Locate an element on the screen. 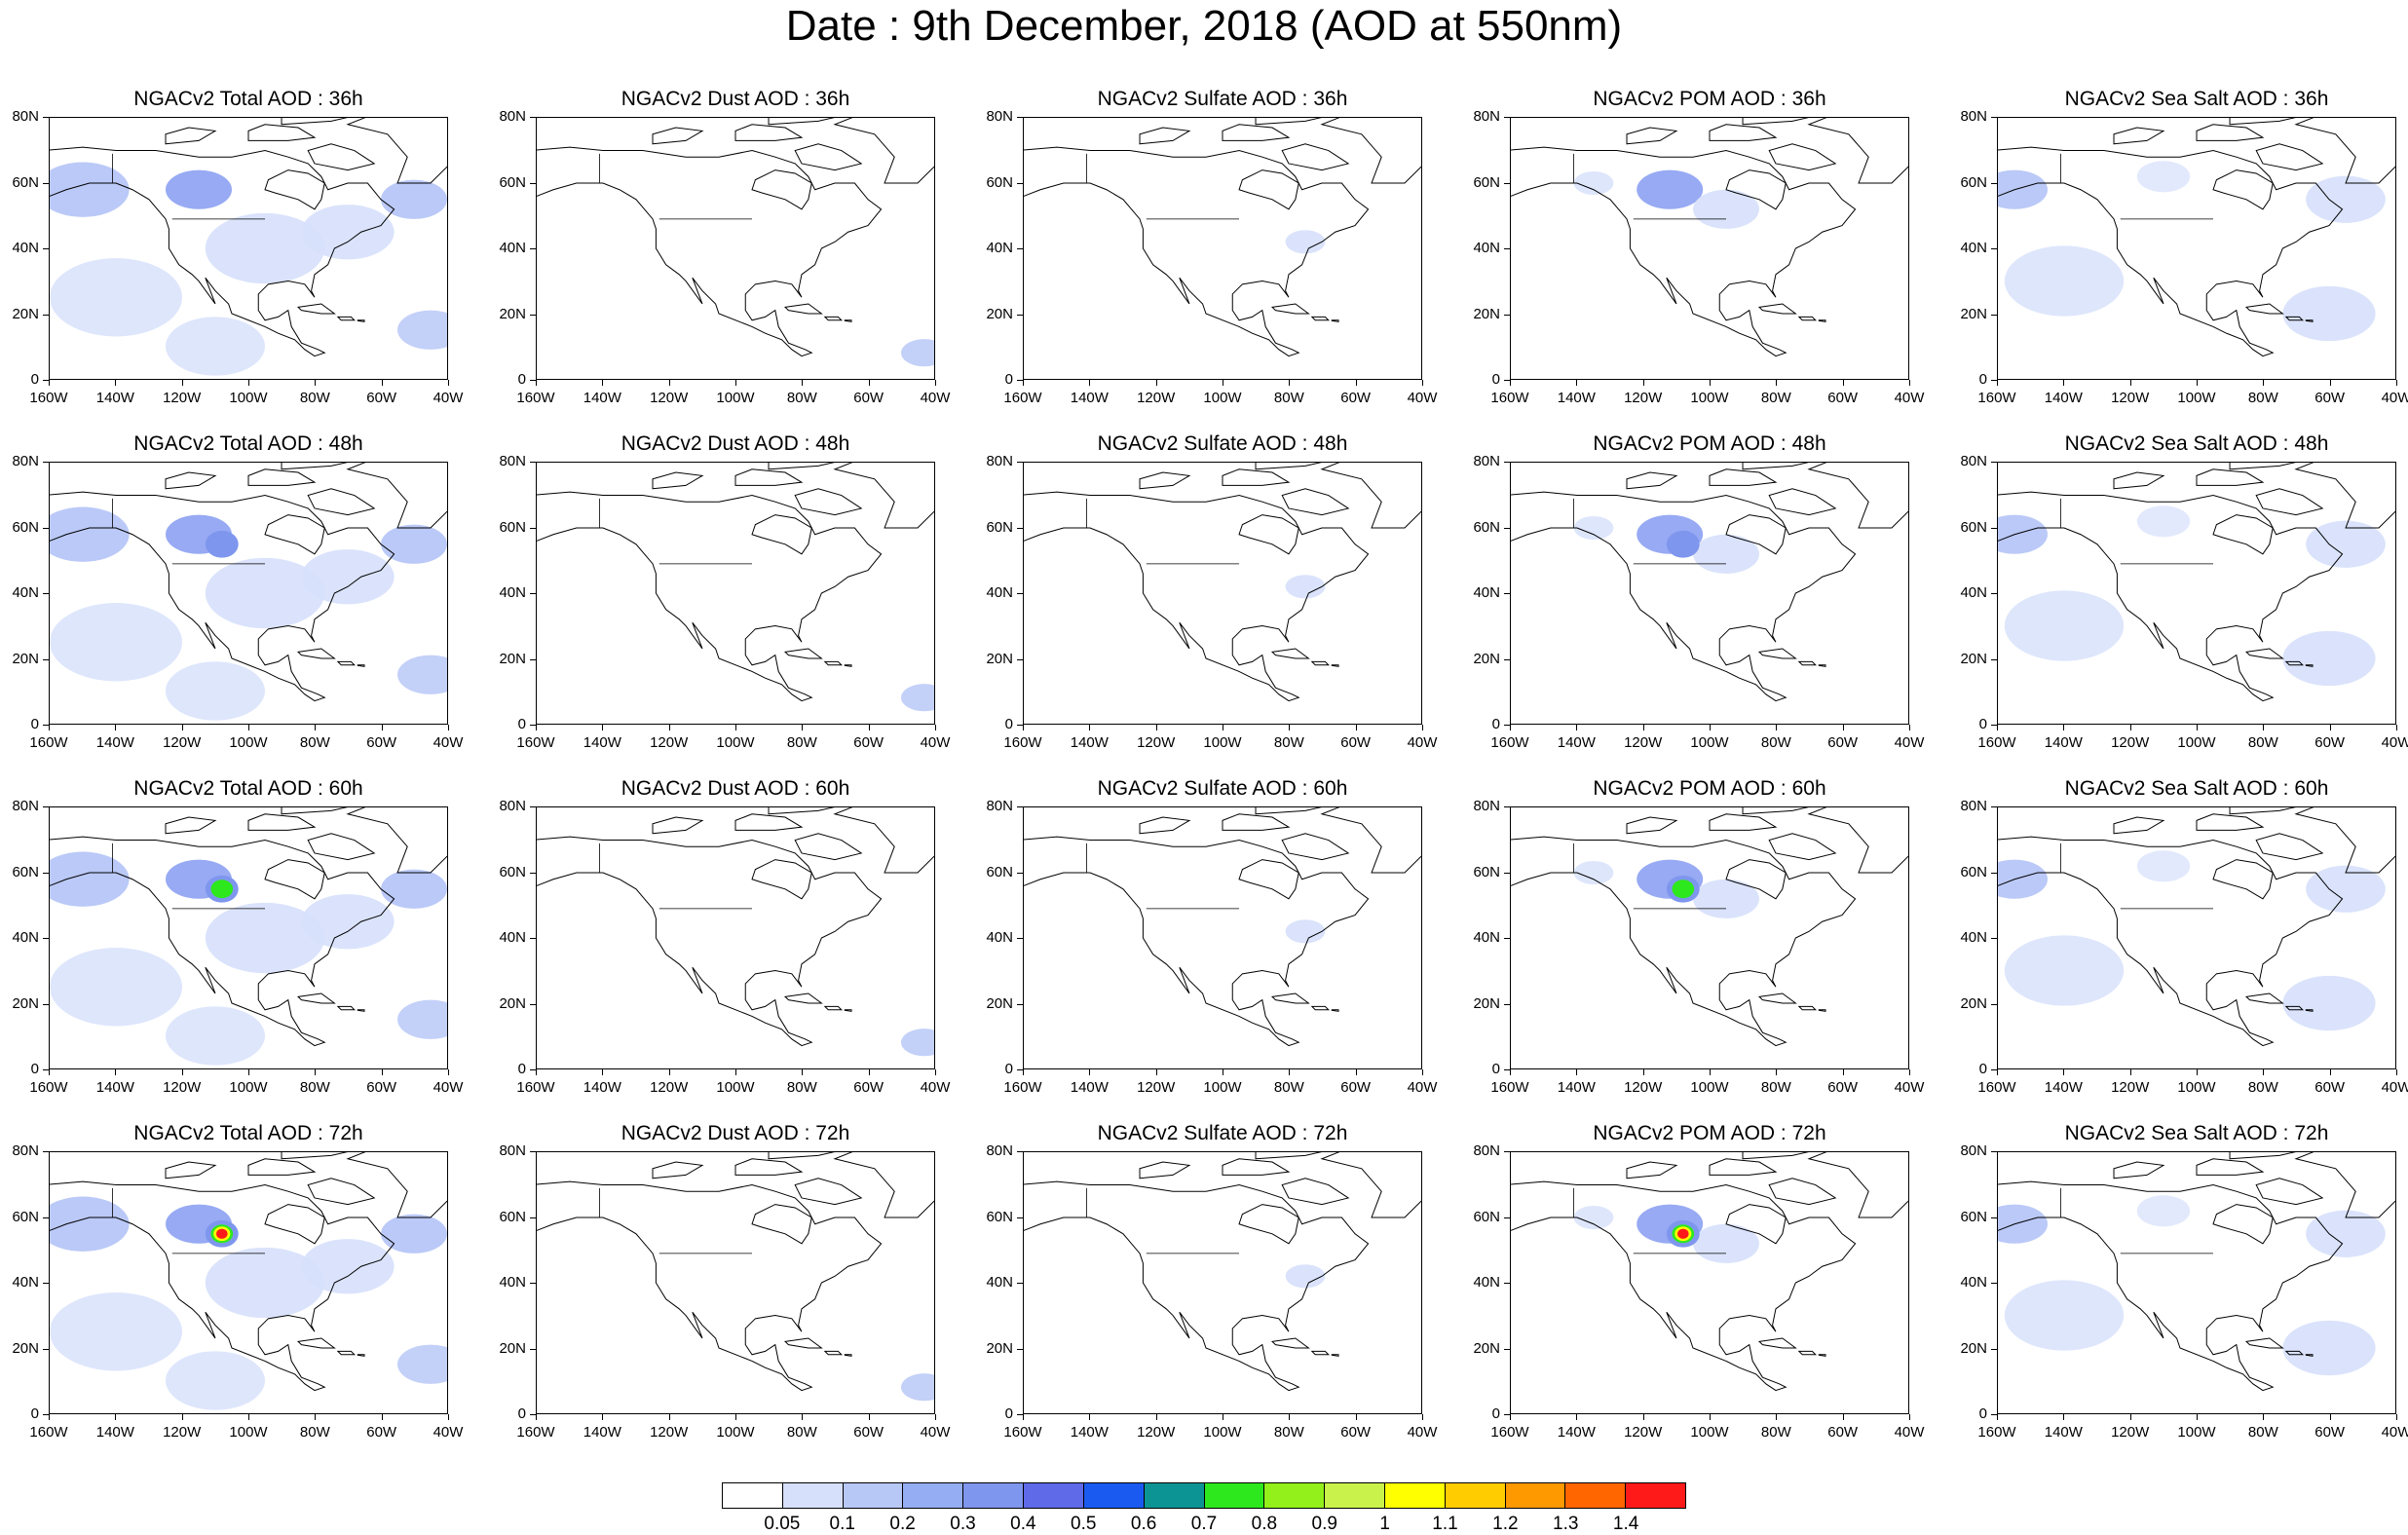 This screenshot has height=1535, width=2408. x-tick-label: 80W is located at coordinates (1288, 742).